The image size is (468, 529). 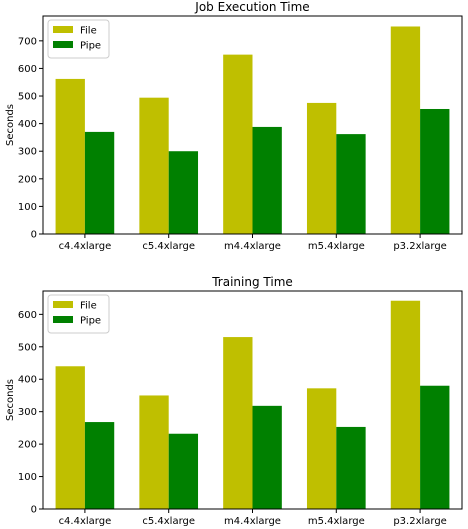 I want to click on chart-title: Training Time, so click(x=252, y=282).